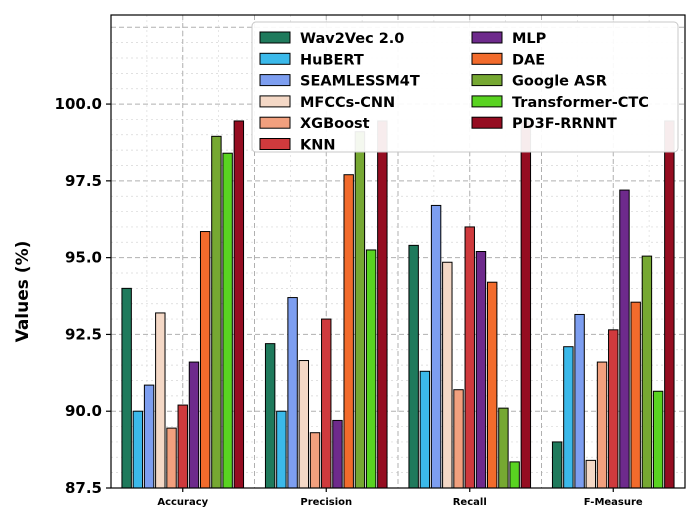  Describe the element at coordinates (149, 436) in the screenshot. I see `bar-seamlessm4t-accuracy` at that location.